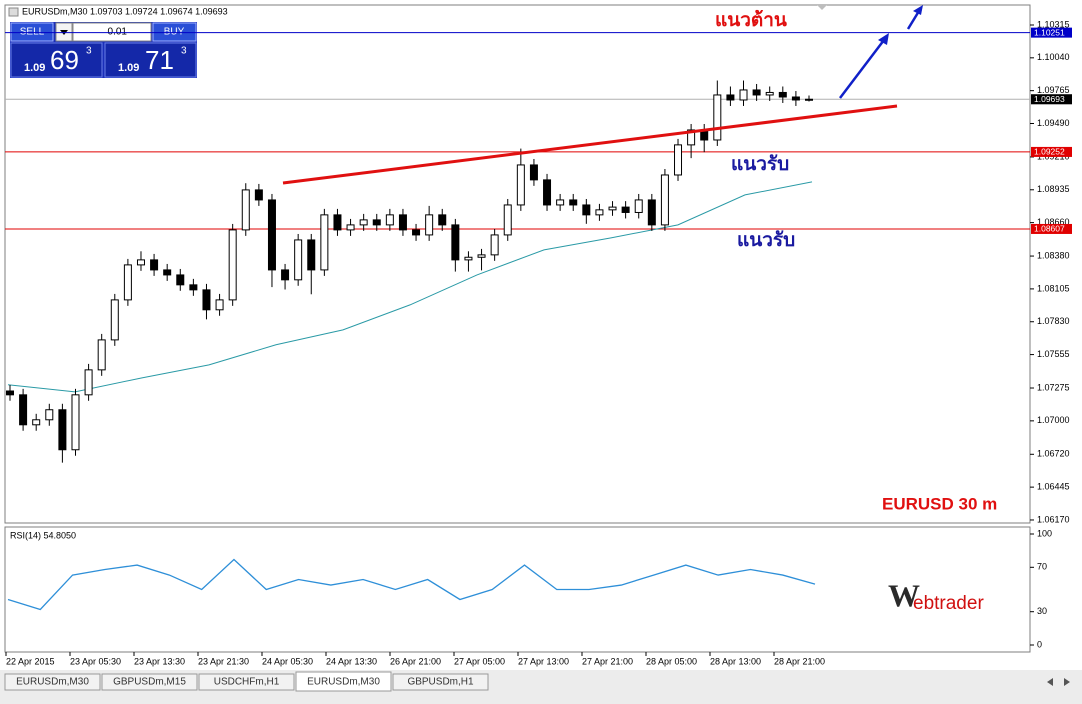  Describe the element at coordinates (671, 661) in the screenshot. I see `x-tick-label: 28 Apr 05:00` at that location.